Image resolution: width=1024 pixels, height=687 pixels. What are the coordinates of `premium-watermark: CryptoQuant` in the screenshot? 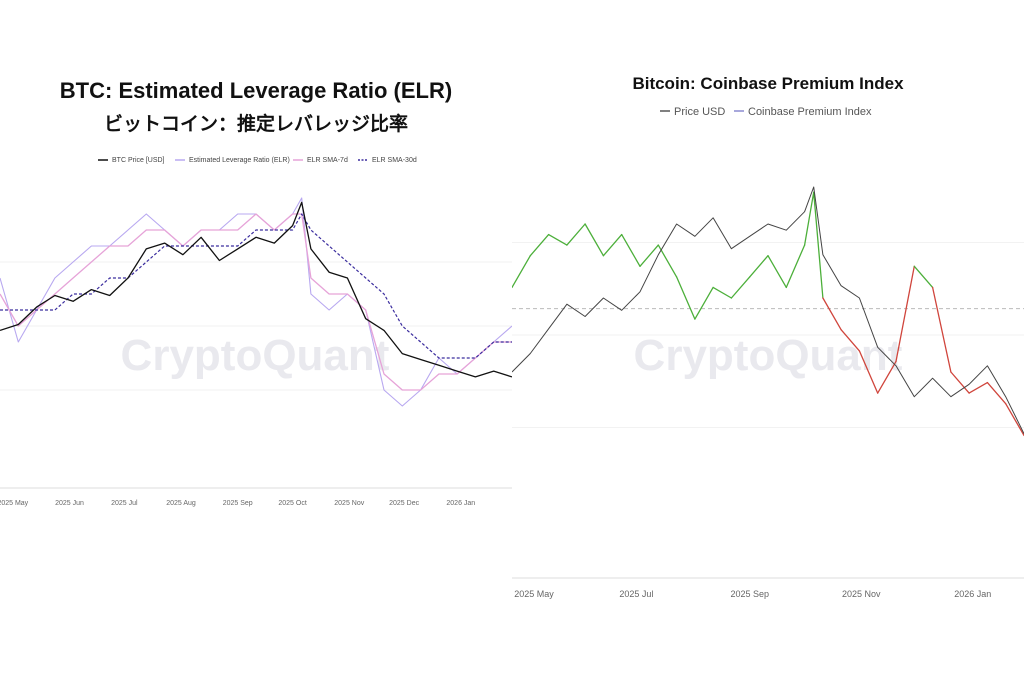 It's located at (768, 355).